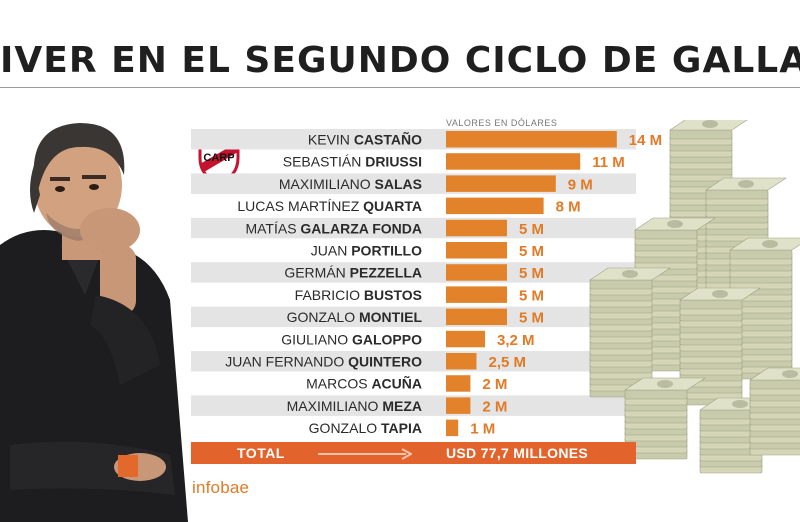 The height and width of the screenshot is (522, 800). What do you see at coordinates (272, 228) in the screenshot?
I see `player-first-name: MATÍAS` at bounding box center [272, 228].